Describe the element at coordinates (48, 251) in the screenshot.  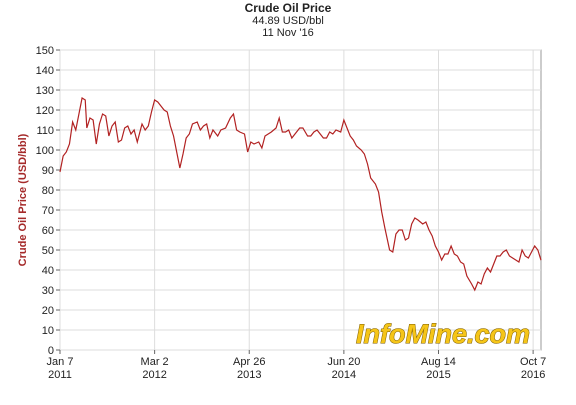
I see `y-tick-label: 50` at that location.